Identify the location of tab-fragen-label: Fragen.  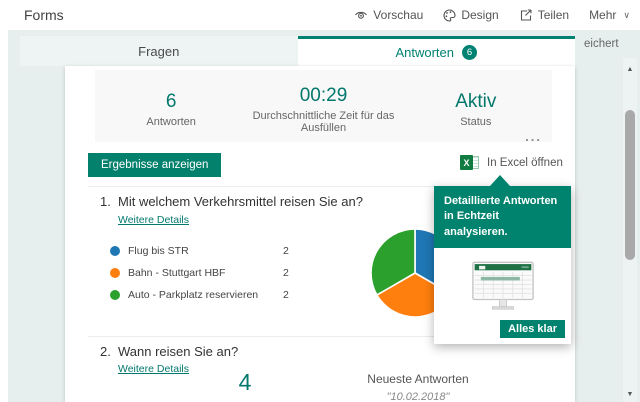
(159, 51).